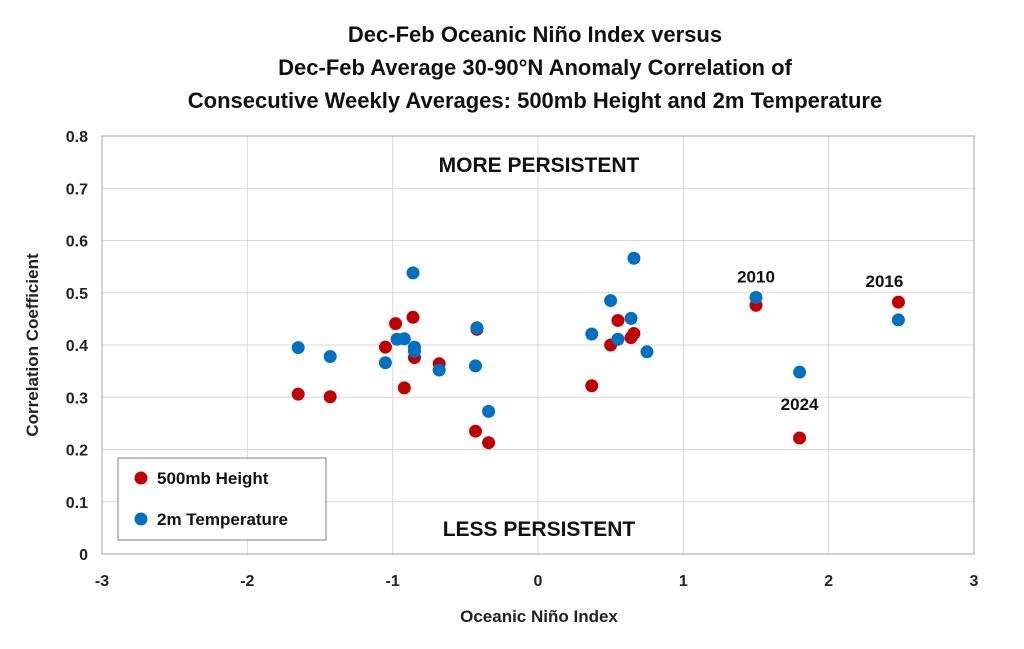 The width and height of the screenshot is (1024, 649). I want to click on legend-swatch-500mb-height, so click(141, 478).